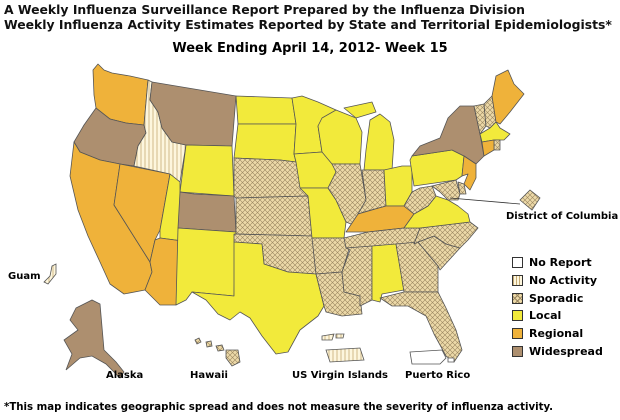 This screenshot has width=620, height=420. I want to click on state-AK, so click(94, 339).